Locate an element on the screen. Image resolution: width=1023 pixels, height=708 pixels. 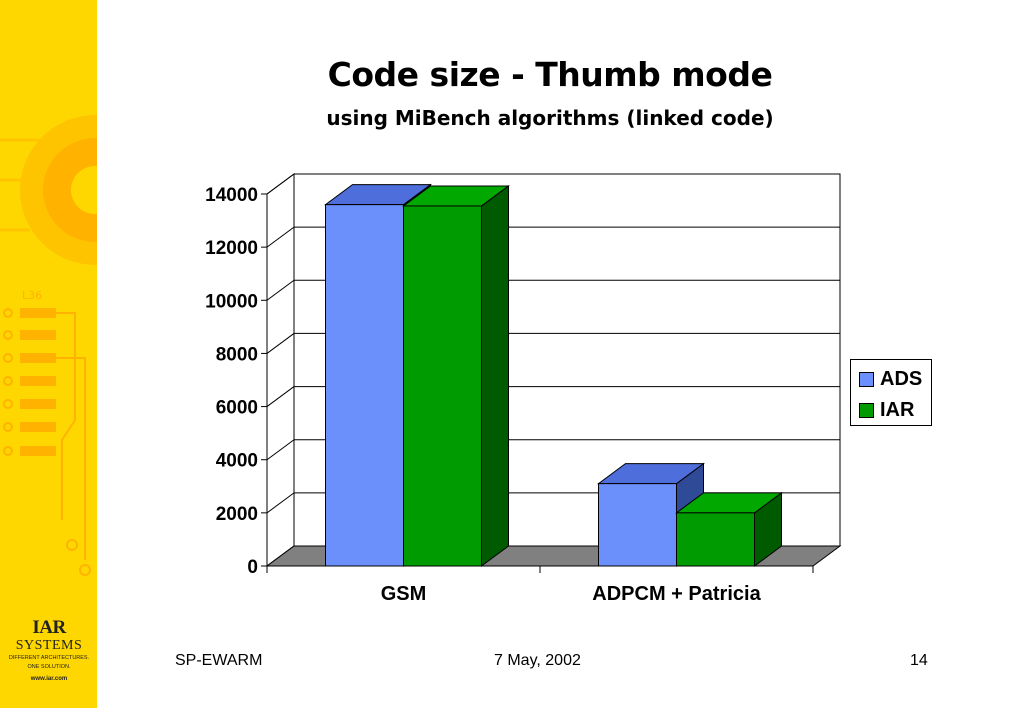
chart-side-wall is located at coordinates (280, 370).